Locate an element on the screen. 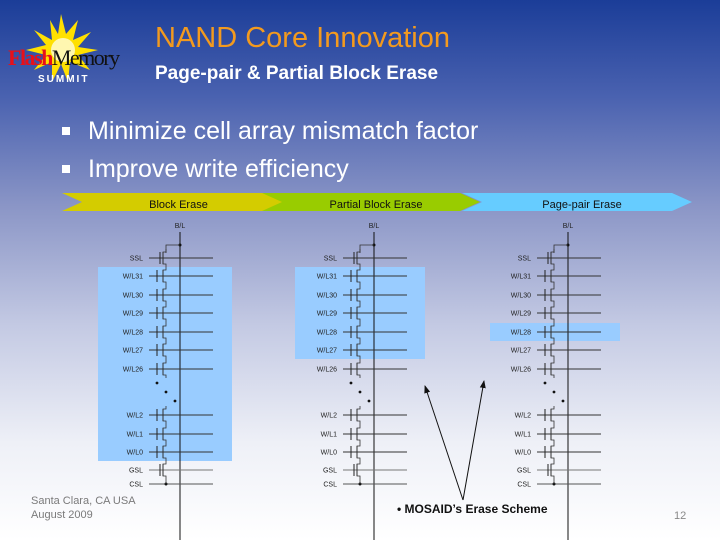  page-subtitle: Page-pair & Partial Block Erase is located at coordinates (297, 73).